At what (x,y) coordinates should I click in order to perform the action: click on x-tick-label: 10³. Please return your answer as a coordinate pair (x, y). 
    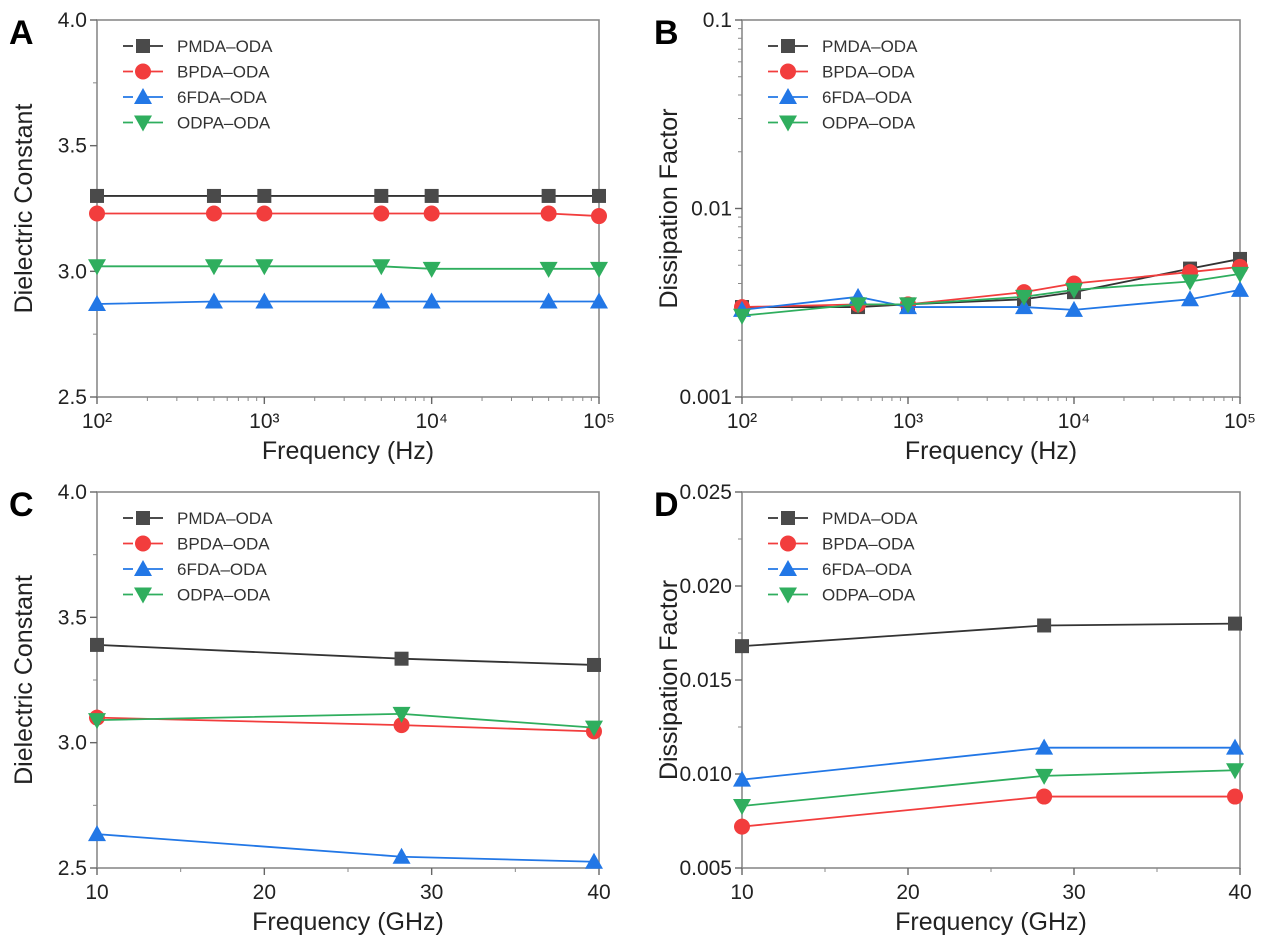
    Looking at the image, I should click on (908, 421).